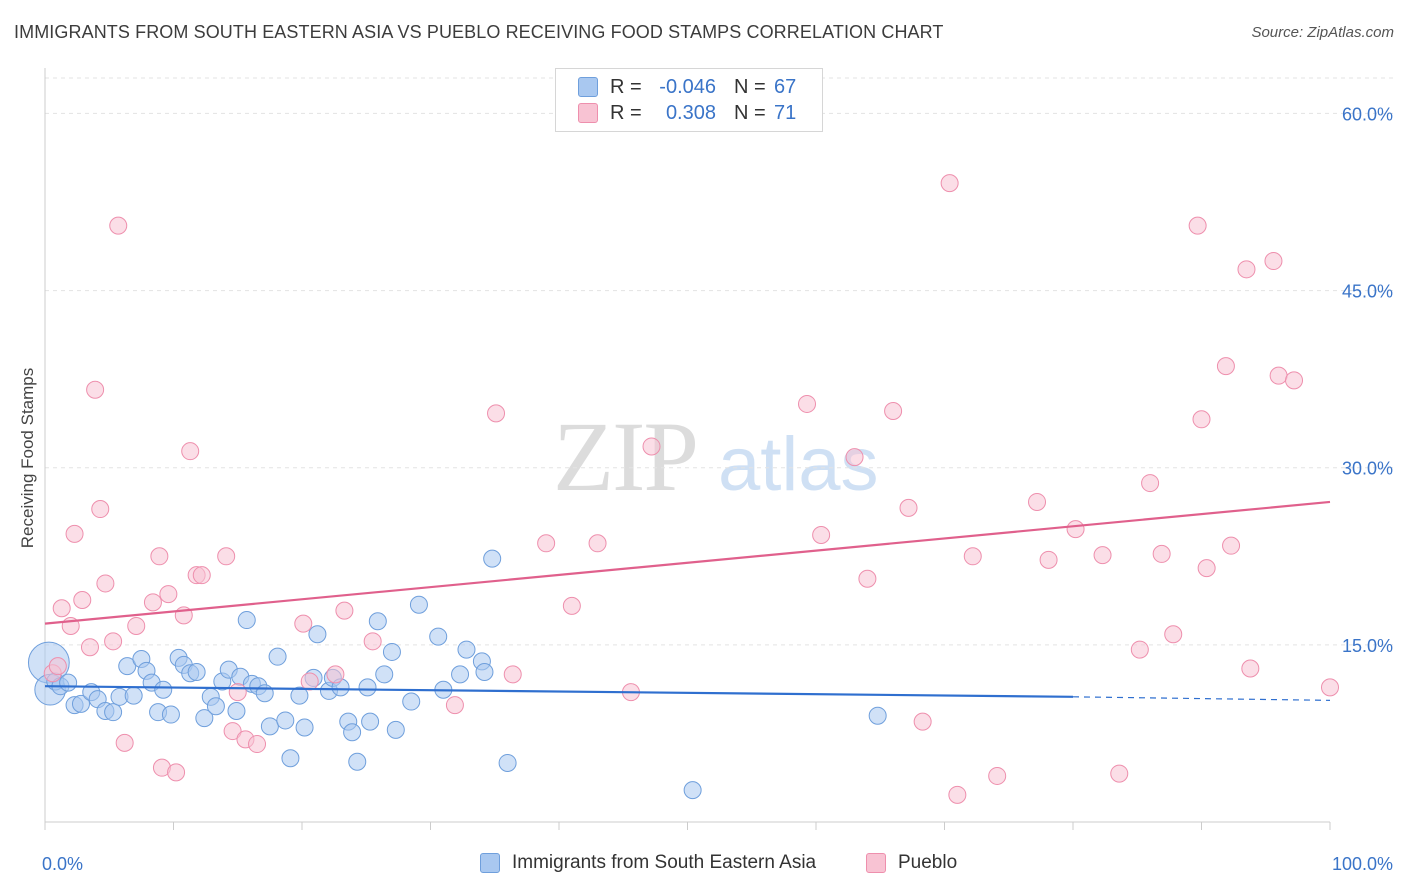 This screenshot has width=1406, height=892. Describe the element at coordinates (1367, 292) in the screenshot. I see `y-tick-label: 45.0%` at that location.